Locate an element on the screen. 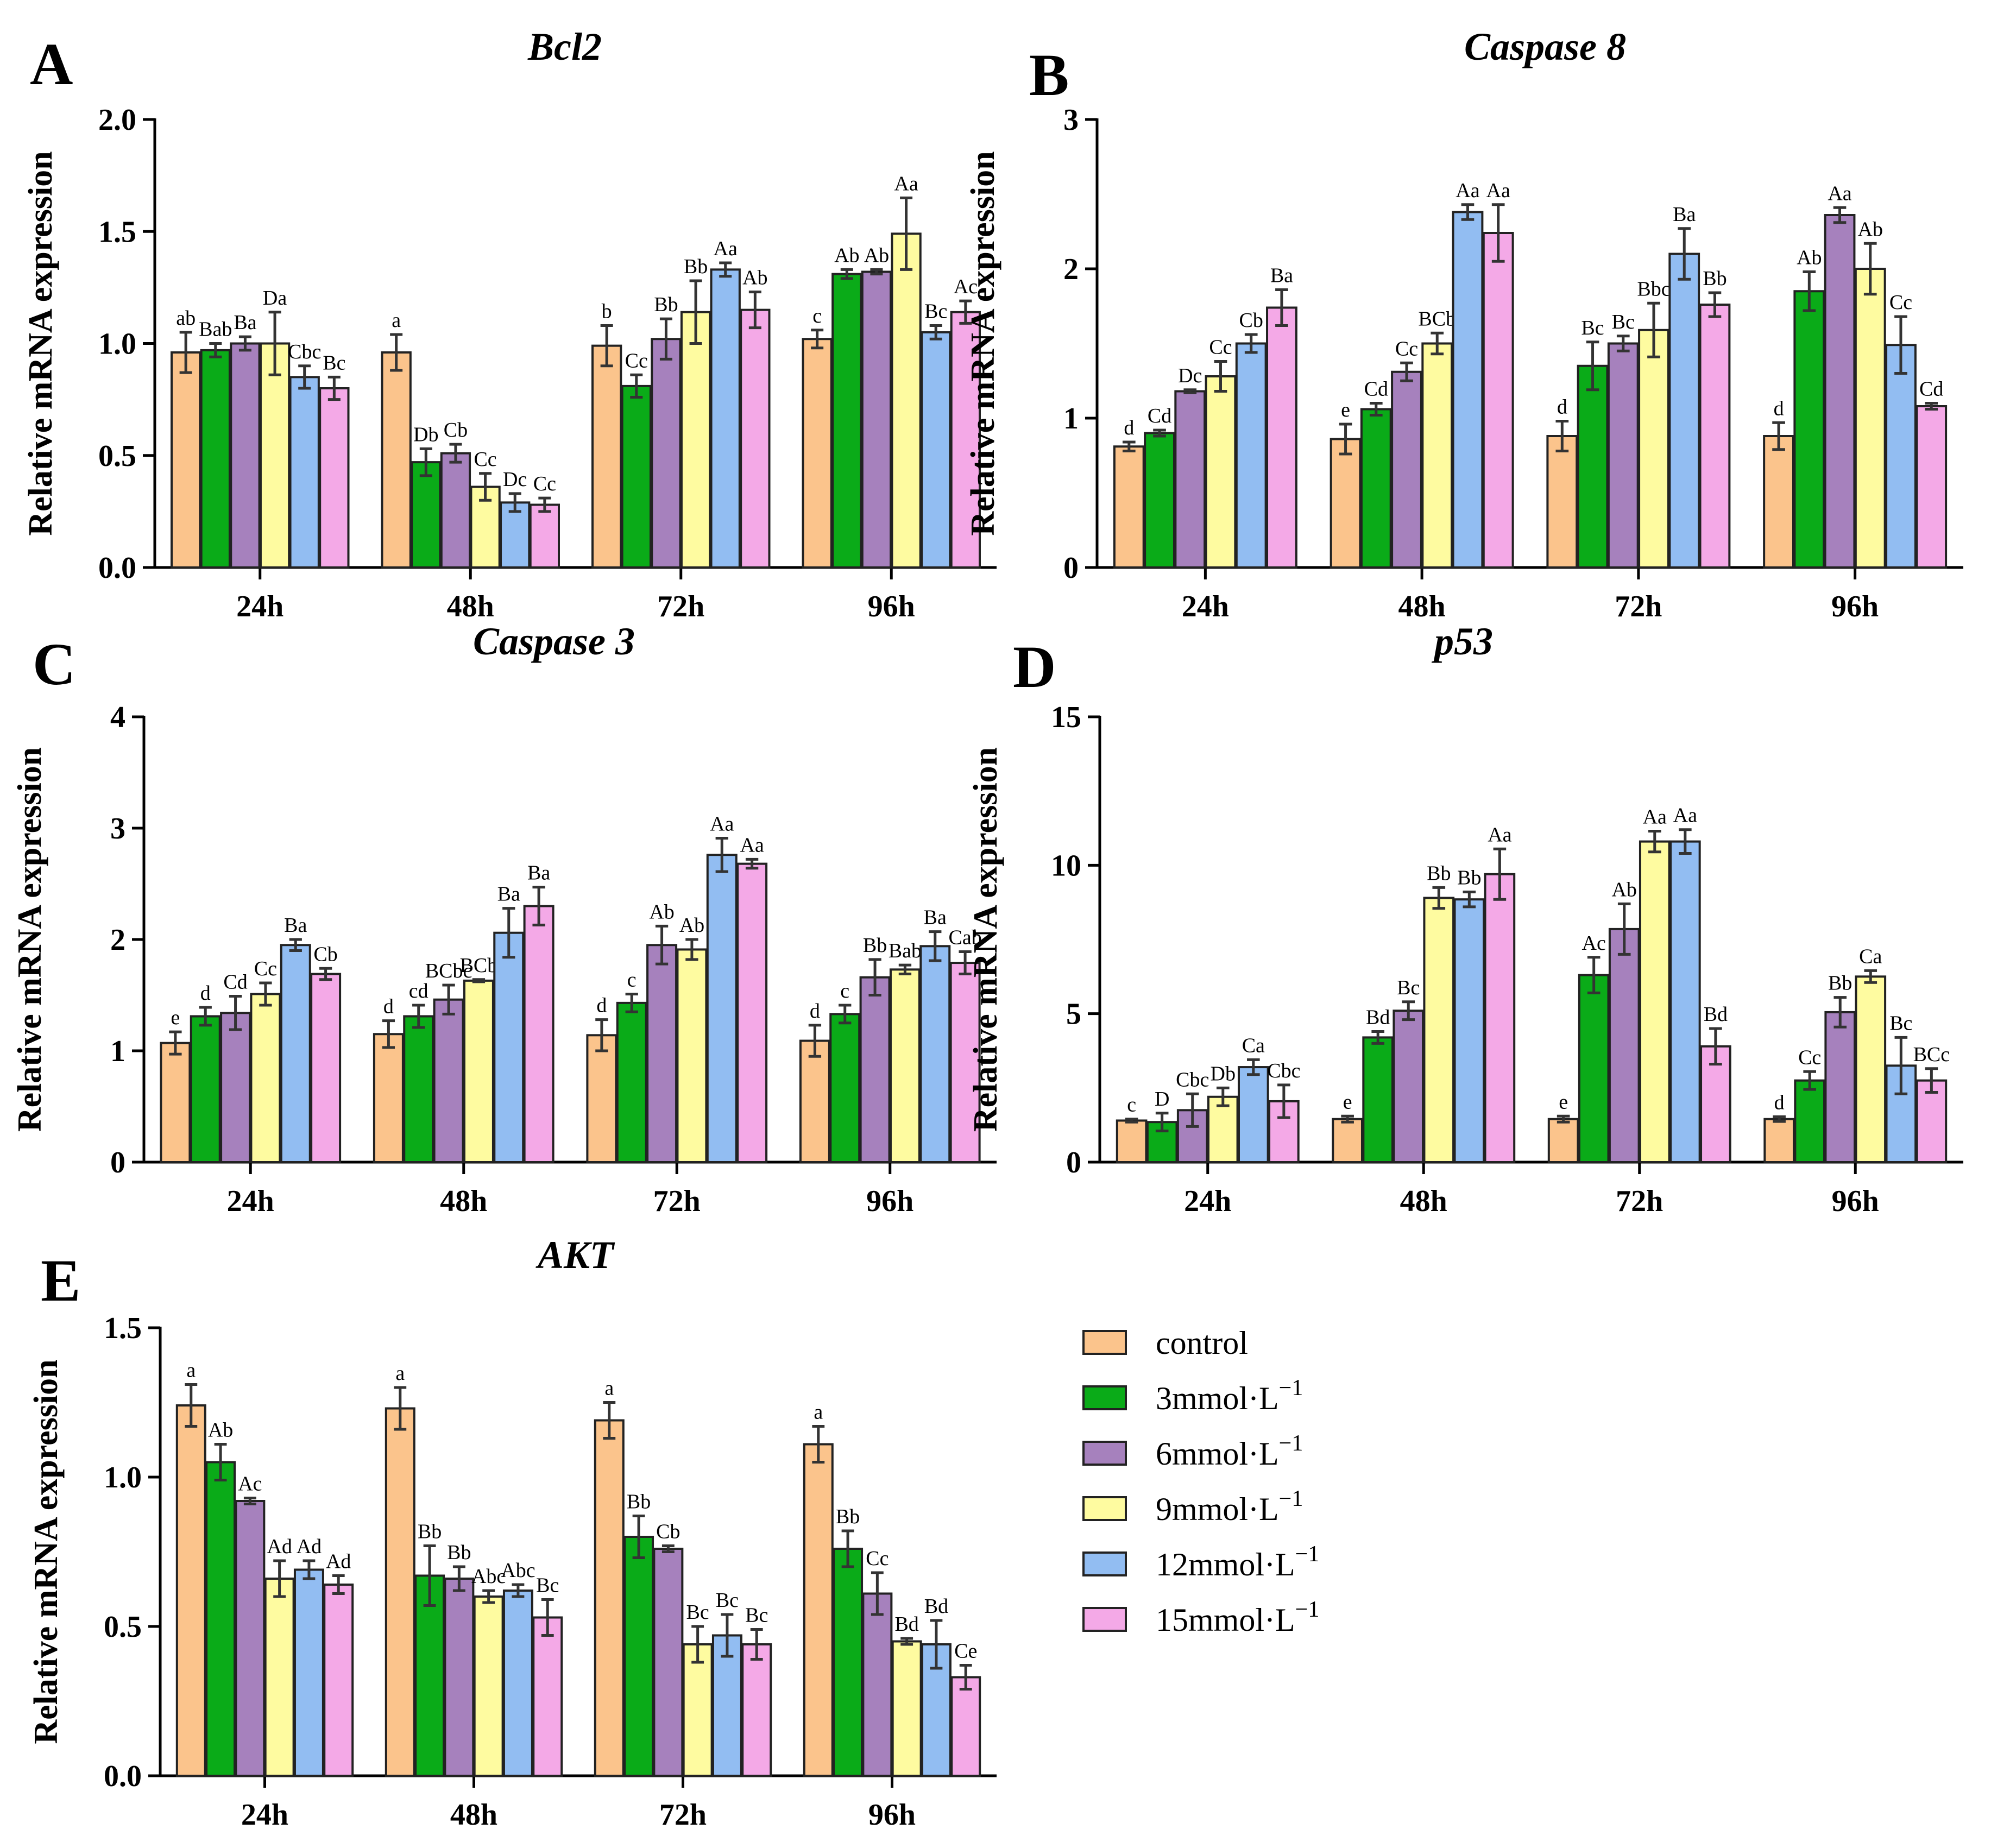  significance-label: b is located at coordinates (607, 311).